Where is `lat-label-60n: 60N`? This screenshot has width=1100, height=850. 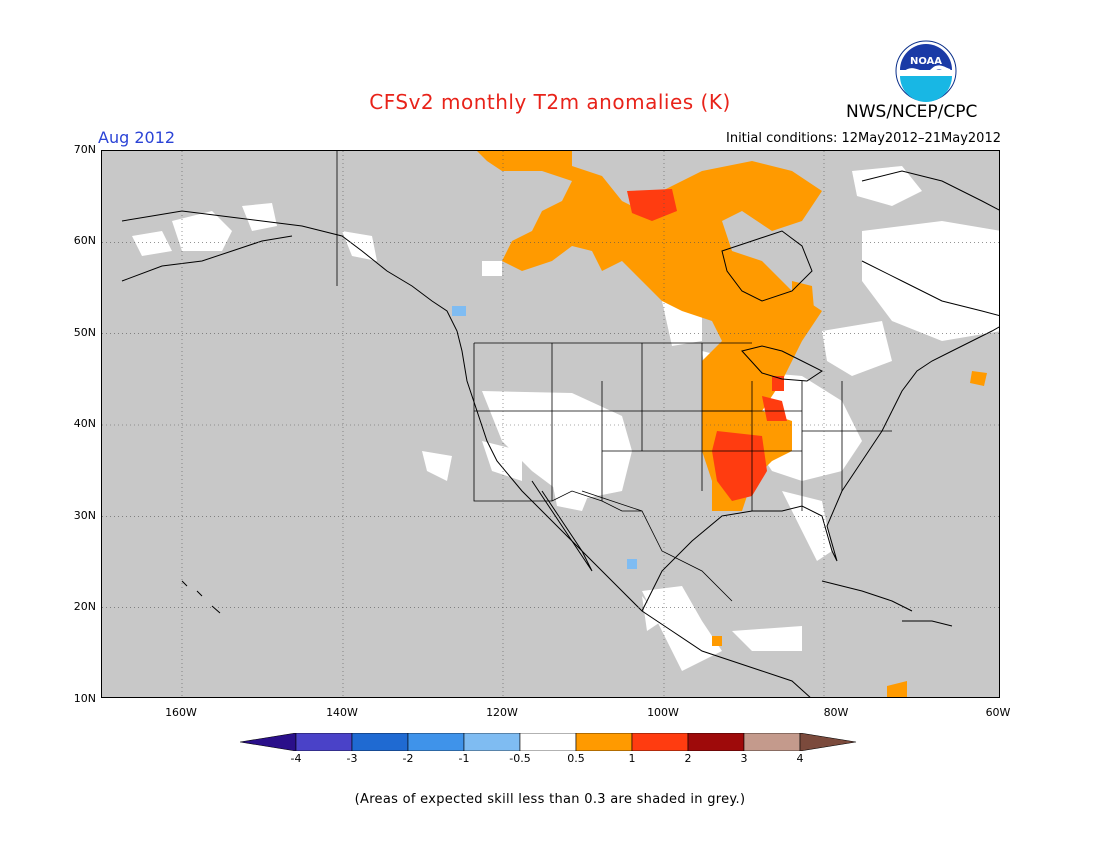
lat-label-60n: 60N is located at coordinates (84, 240).